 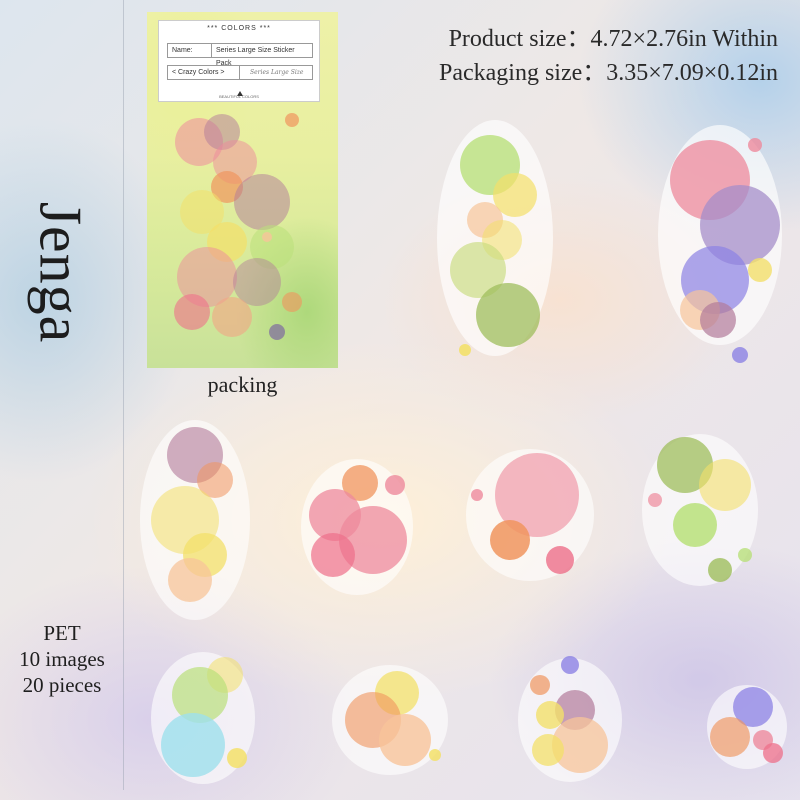 I want to click on sticker-mixed-cluster, so click(x=570, y=718).